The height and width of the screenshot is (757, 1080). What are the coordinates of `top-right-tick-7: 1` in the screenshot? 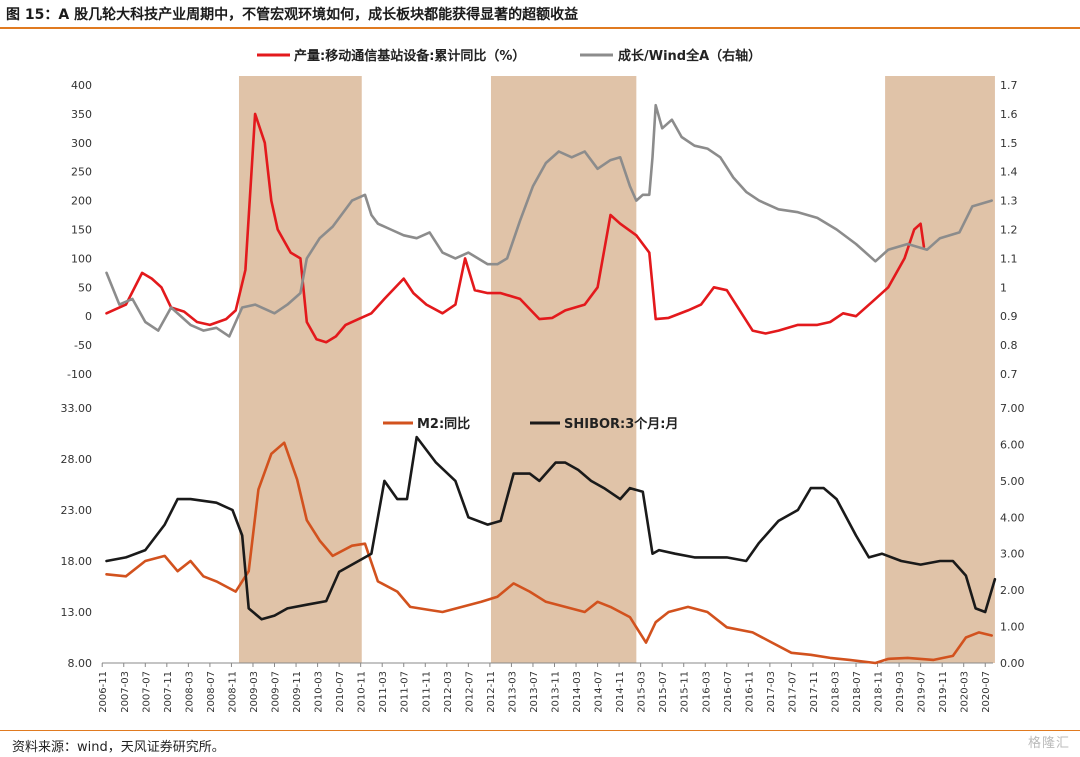 It's located at (1003, 287).